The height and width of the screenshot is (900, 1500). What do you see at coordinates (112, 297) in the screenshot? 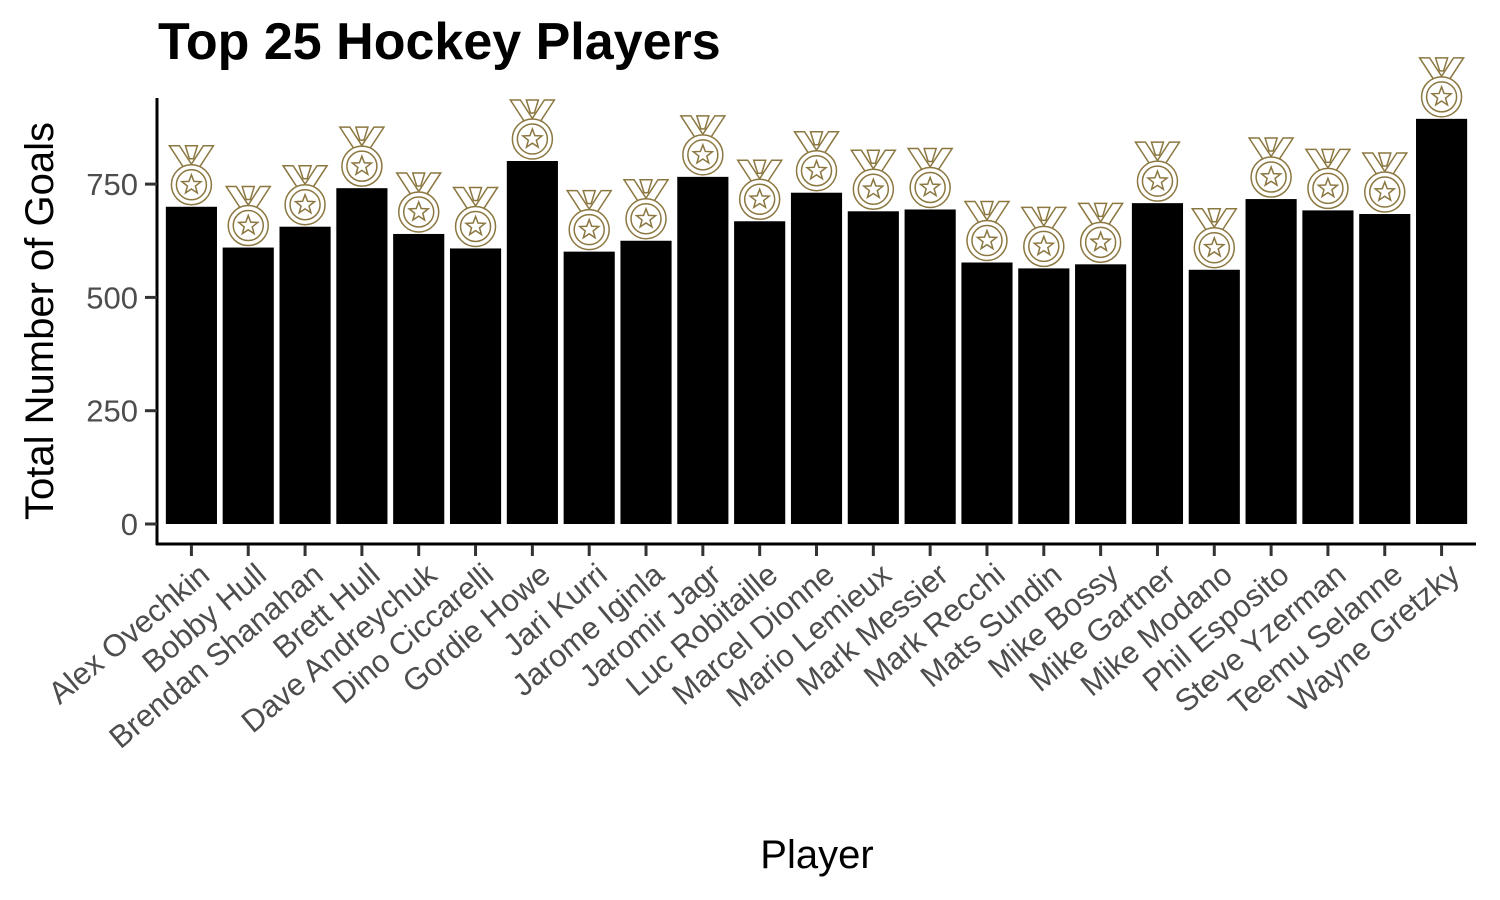
I see `y-tick-label: 500` at bounding box center [112, 297].